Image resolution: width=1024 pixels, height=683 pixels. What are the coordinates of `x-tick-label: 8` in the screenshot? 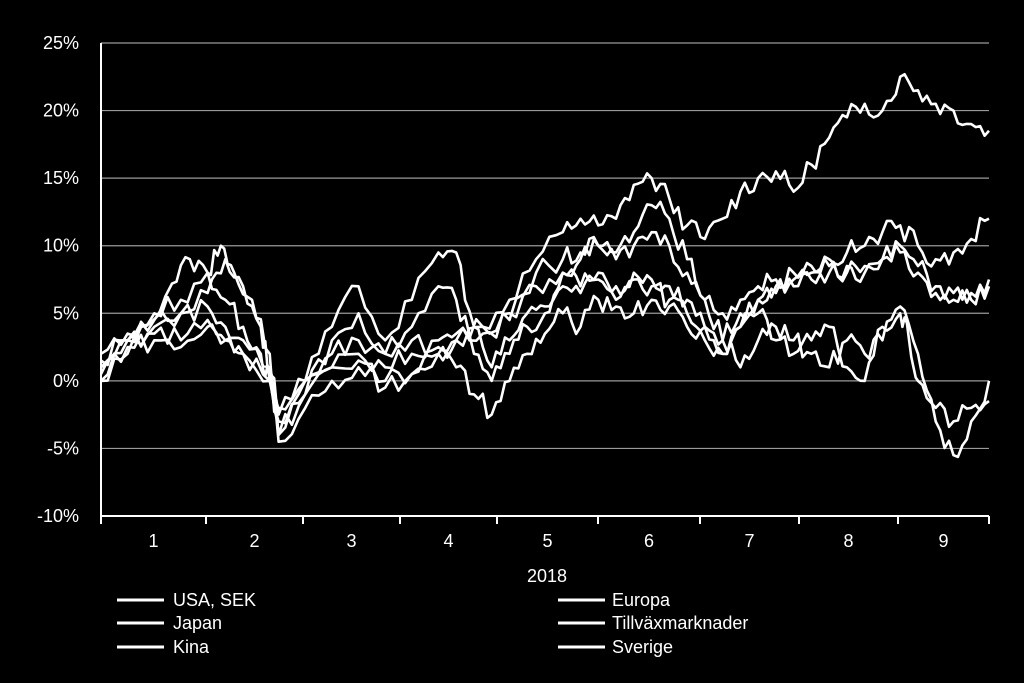 It's located at (848, 541).